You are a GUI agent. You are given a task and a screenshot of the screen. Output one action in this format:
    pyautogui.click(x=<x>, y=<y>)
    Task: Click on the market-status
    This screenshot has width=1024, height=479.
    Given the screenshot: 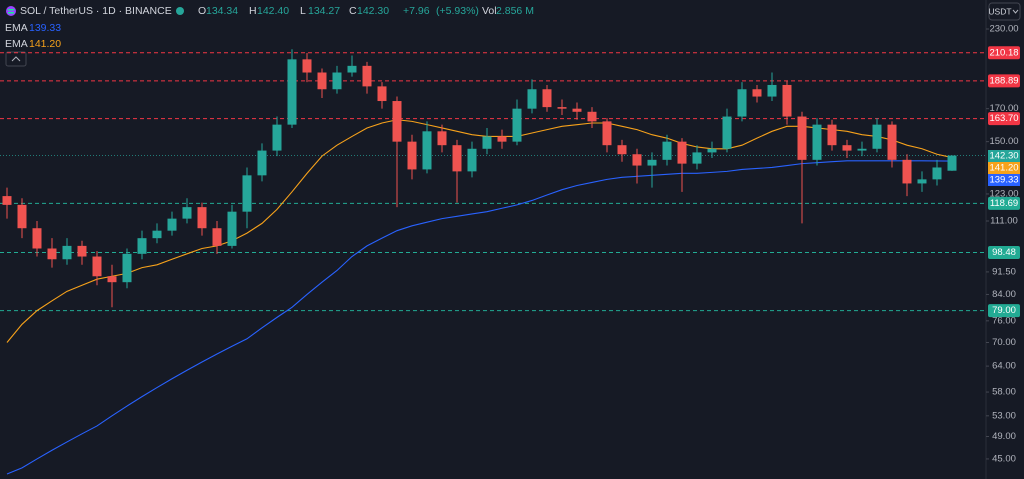 What is the action you would take?
    pyautogui.click(x=180, y=11)
    